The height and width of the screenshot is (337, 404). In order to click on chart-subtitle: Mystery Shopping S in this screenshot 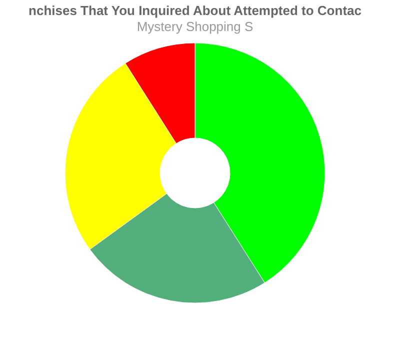, I will do `click(195, 26)`.